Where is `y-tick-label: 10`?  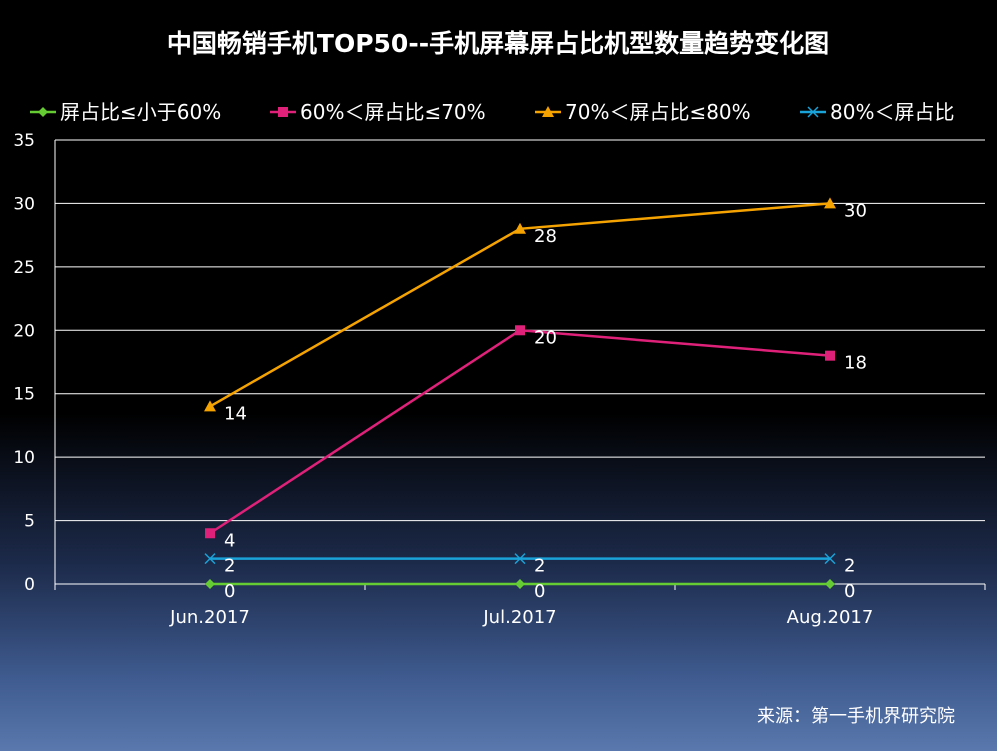 y-tick-label: 10 is located at coordinates (24, 458).